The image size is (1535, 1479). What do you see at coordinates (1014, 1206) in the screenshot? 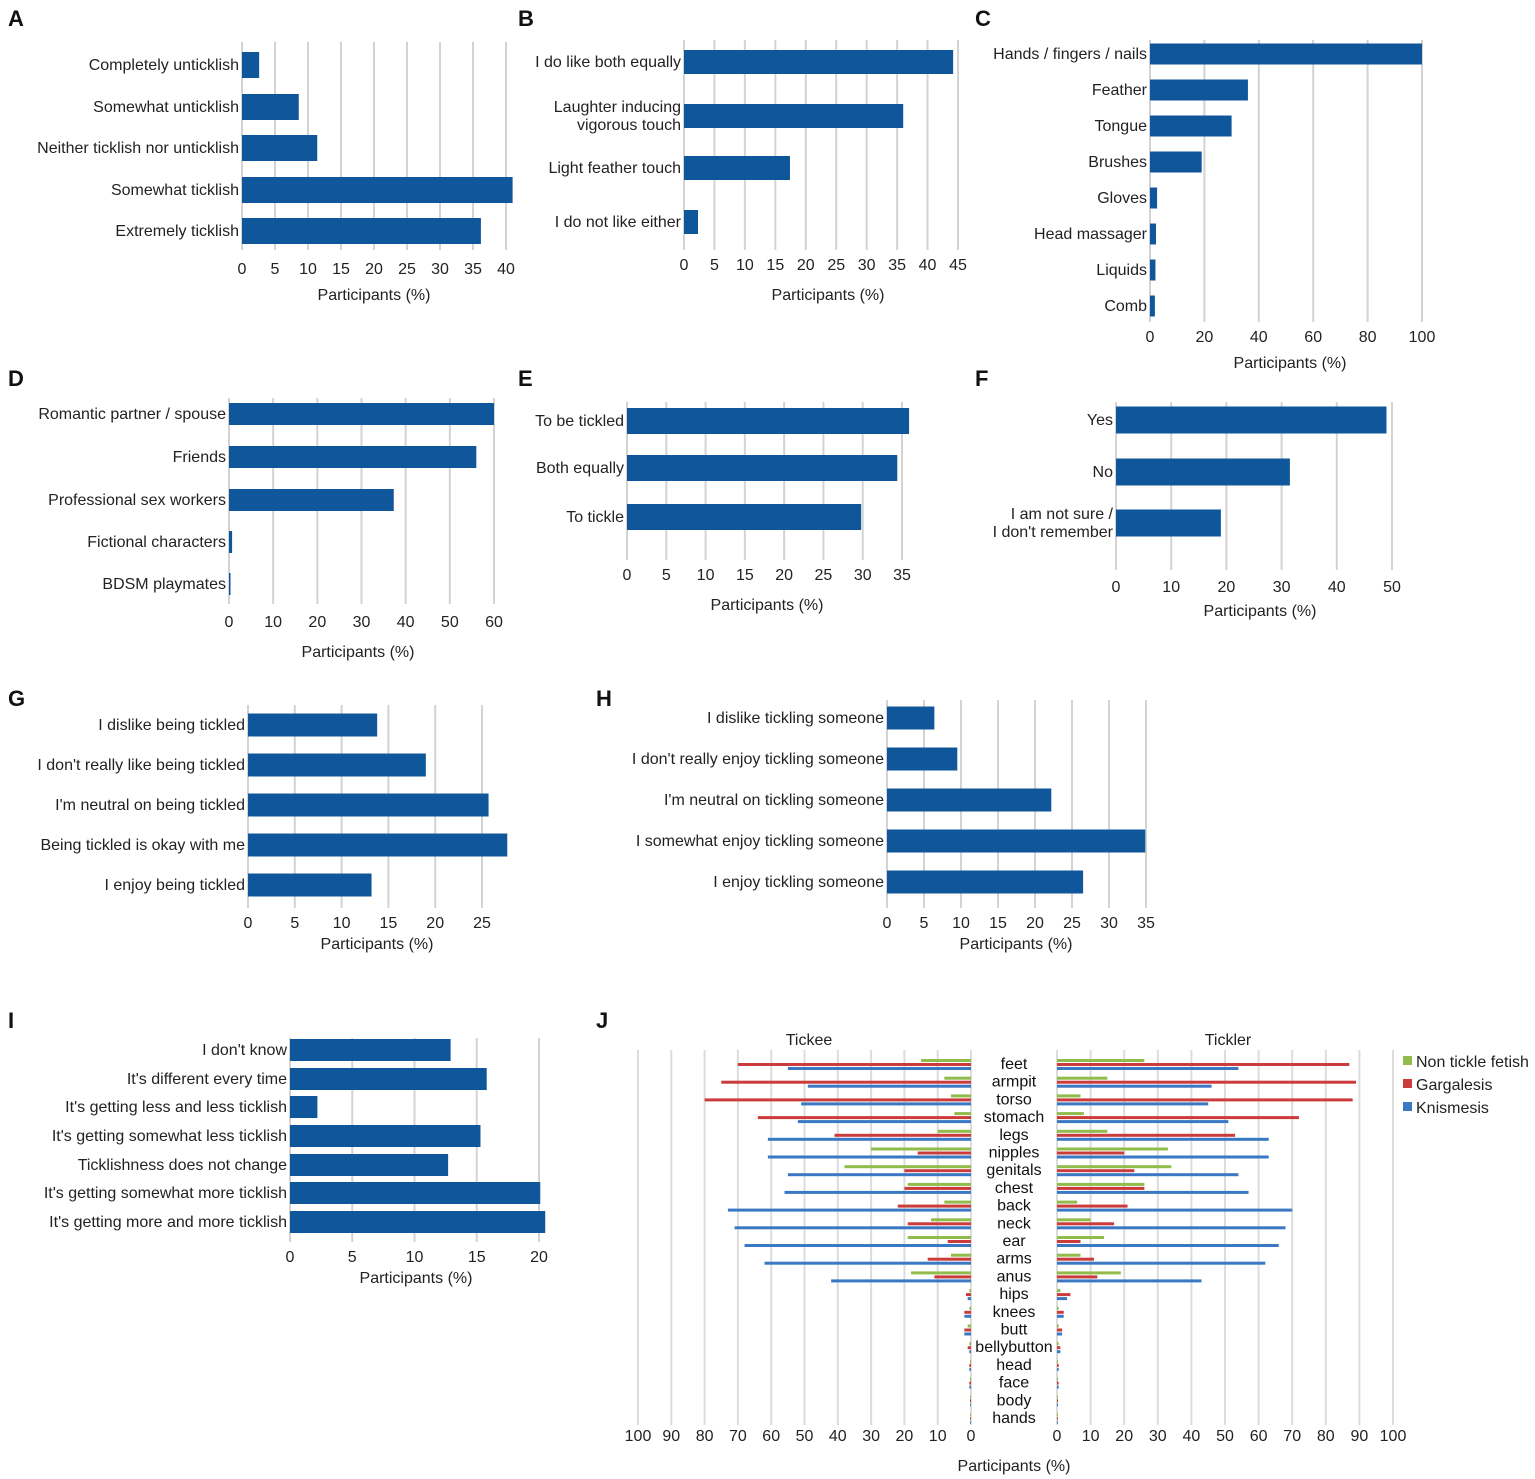
I see `category-label: back` at bounding box center [1014, 1206].